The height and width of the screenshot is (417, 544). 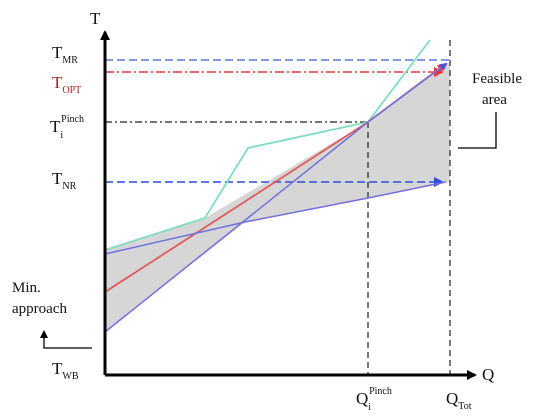 What do you see at coordinates (65, 370) in the screenshot?
I see `t-wb-label: TWB` at bounding box center [65, 370].